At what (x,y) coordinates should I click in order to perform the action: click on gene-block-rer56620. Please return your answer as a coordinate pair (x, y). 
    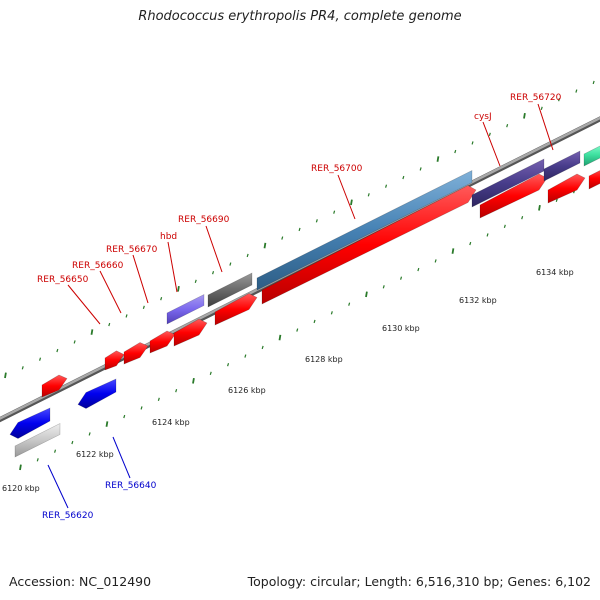
    Looking at the image, I should click on (37, 440).